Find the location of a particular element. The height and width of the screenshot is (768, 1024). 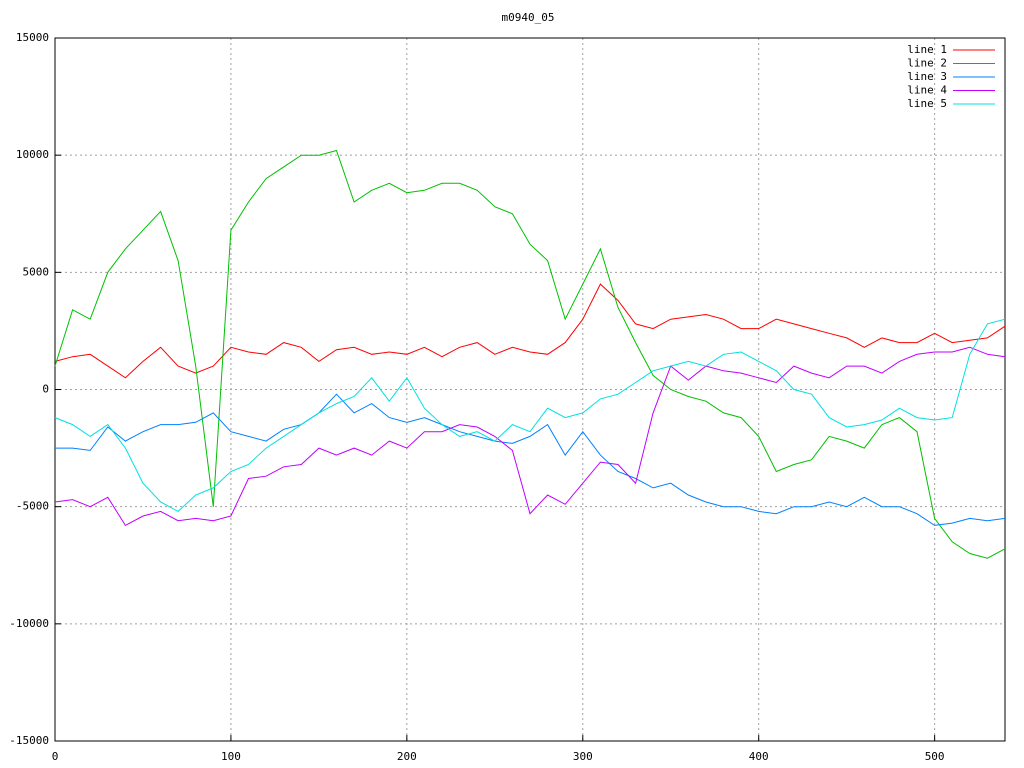

x-tick-label: 500 is located at coordinates (935, 756).